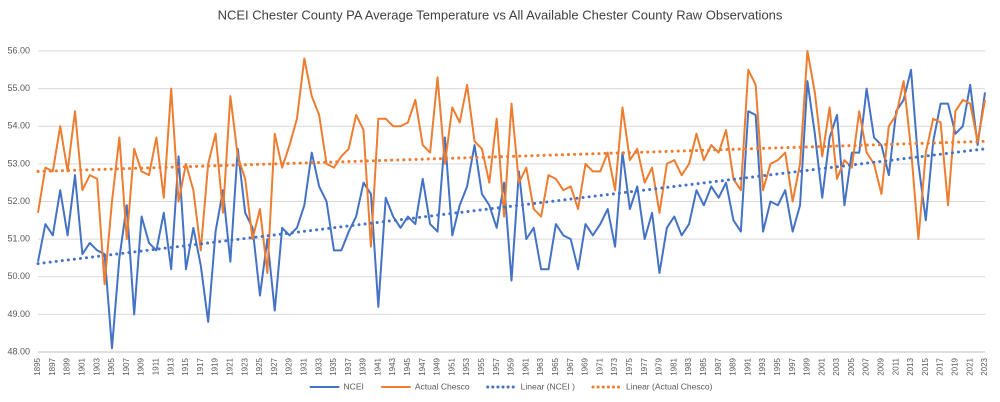  I want to click on x-tick-label: 1945, so click(407, 366).